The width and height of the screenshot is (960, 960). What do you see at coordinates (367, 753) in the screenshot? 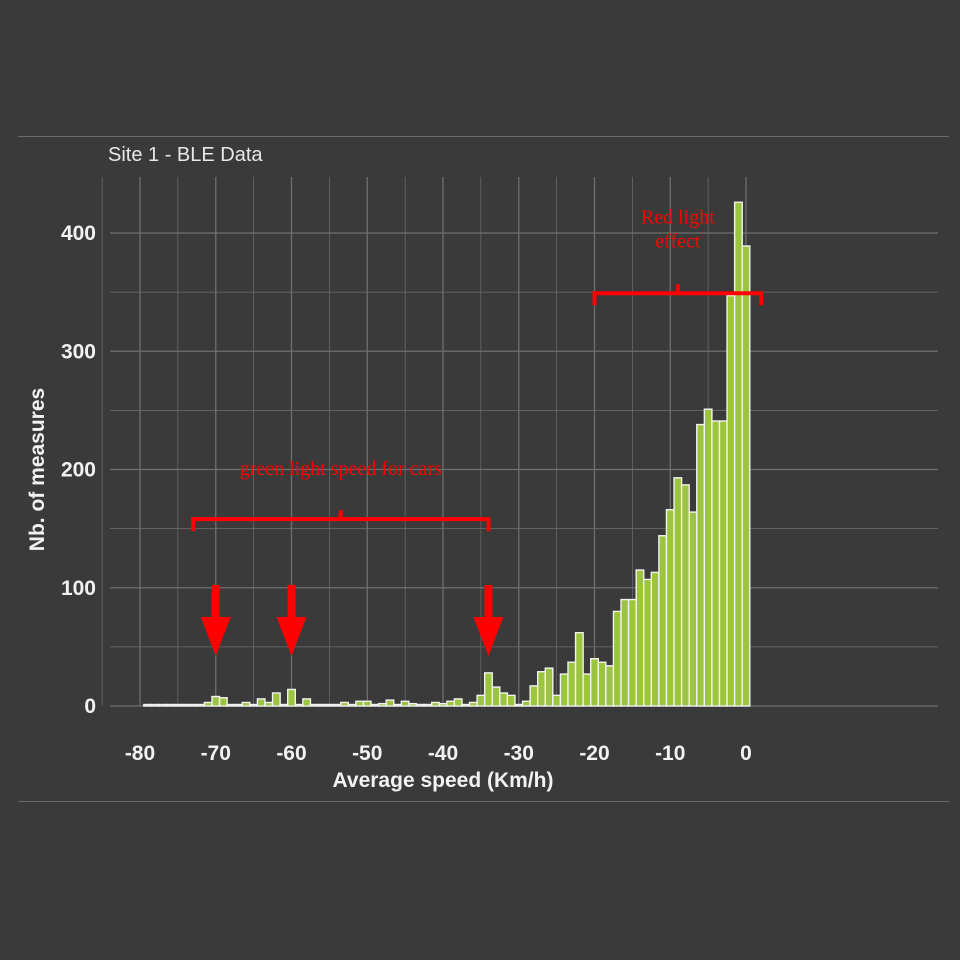
I see `x-tick-label: -50` at bounding box center [367, 753].